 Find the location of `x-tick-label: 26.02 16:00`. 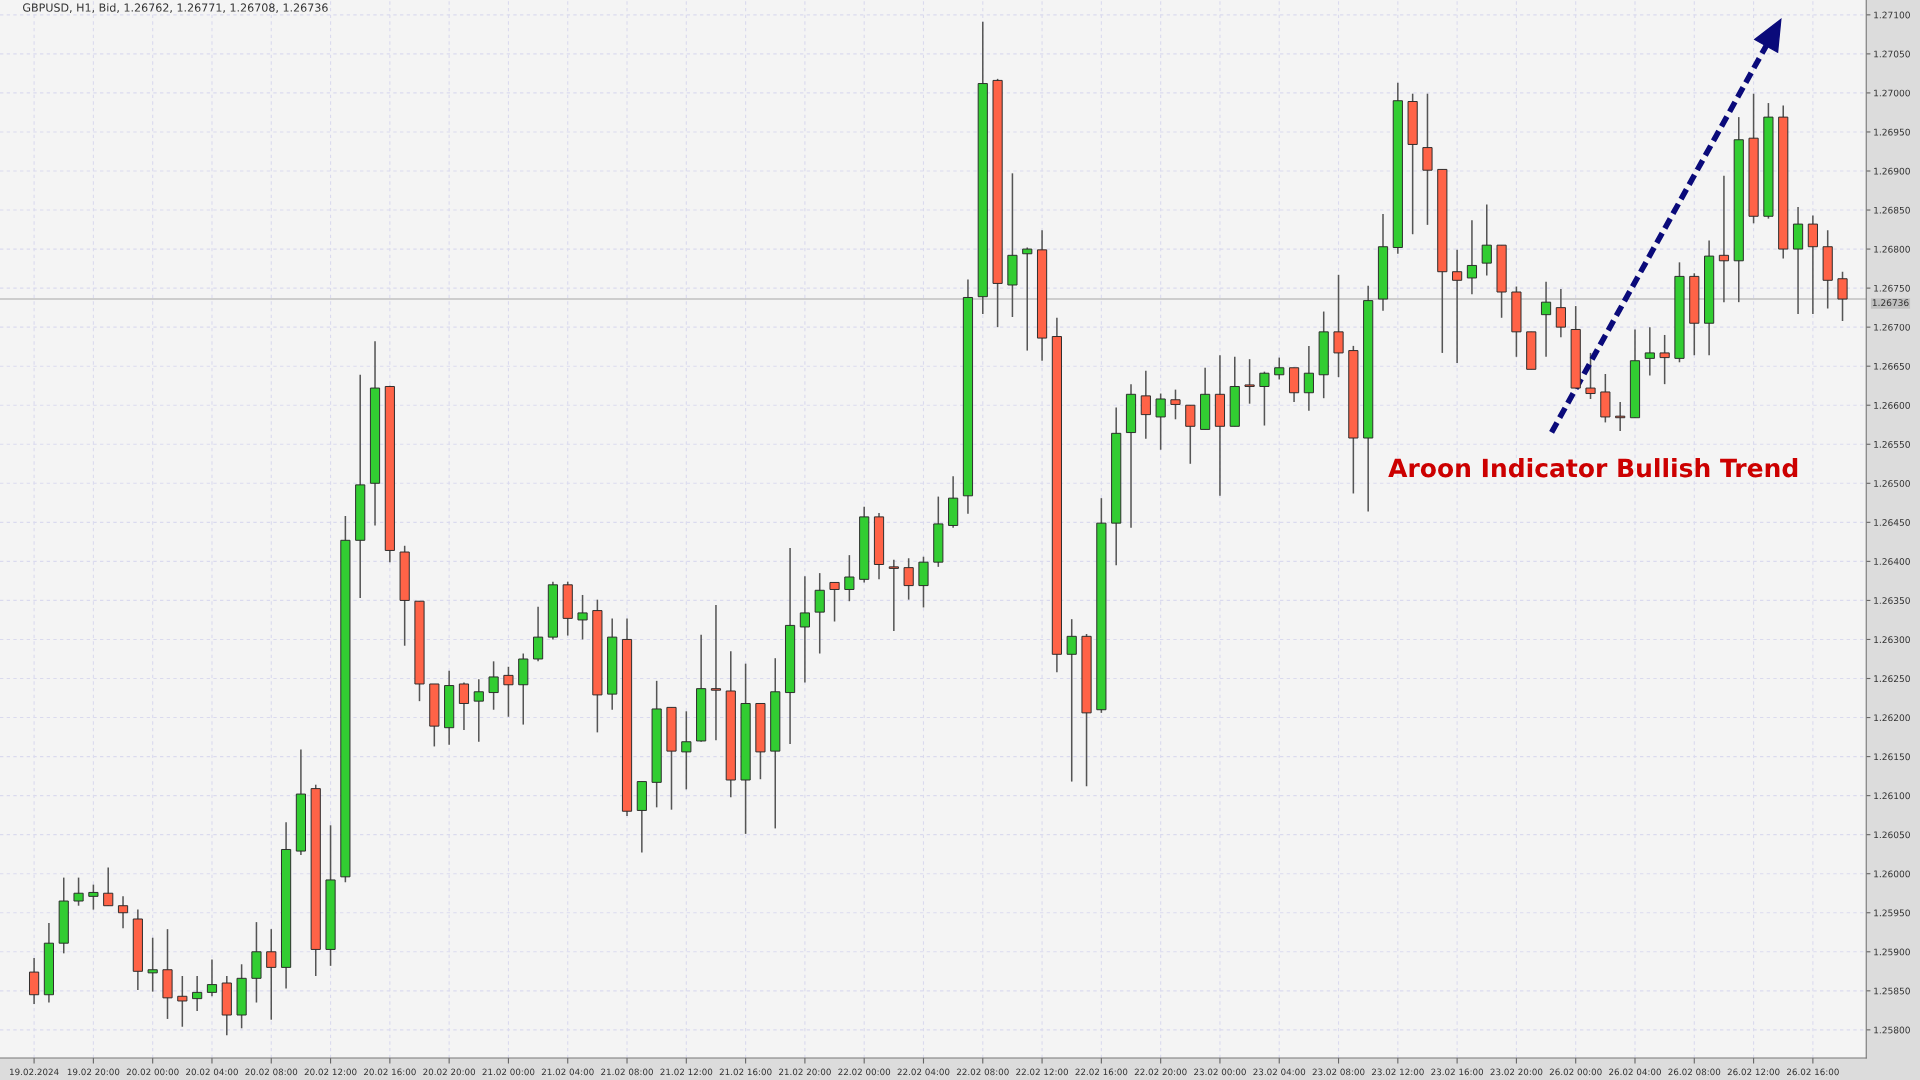

x-tick-label: 26.02 16:00 is located at coordinates (1812, 1072).